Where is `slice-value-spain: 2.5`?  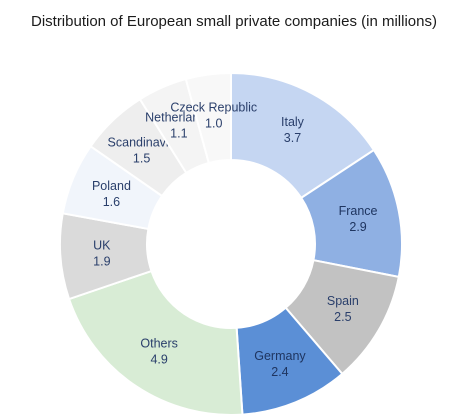
slice-value-spain: 2.5 is located at coordinates (342, 317).